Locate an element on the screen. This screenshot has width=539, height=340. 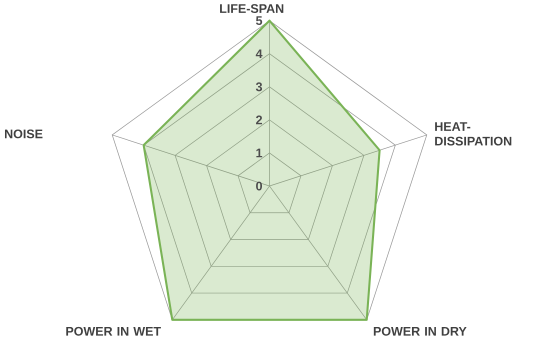
y-tick-label: 2 is located at coordinates (259, 120).